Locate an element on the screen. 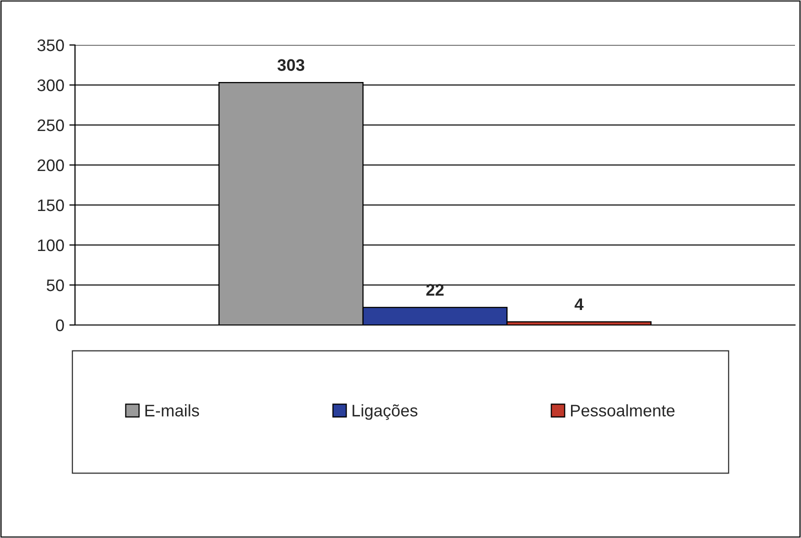 The width and height of the screenshot is (801, 538). data-label: 4 is located at coordinates (579, 304).